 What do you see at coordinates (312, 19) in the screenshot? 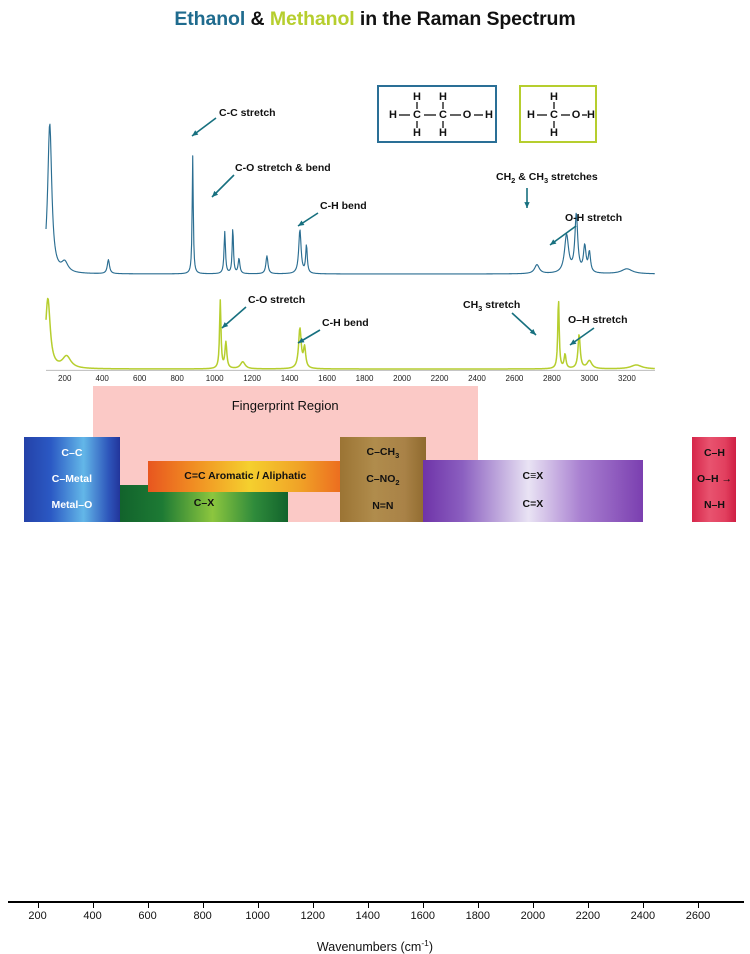
I see `title-methanol: Methanol` at bounding box center [312, 19].